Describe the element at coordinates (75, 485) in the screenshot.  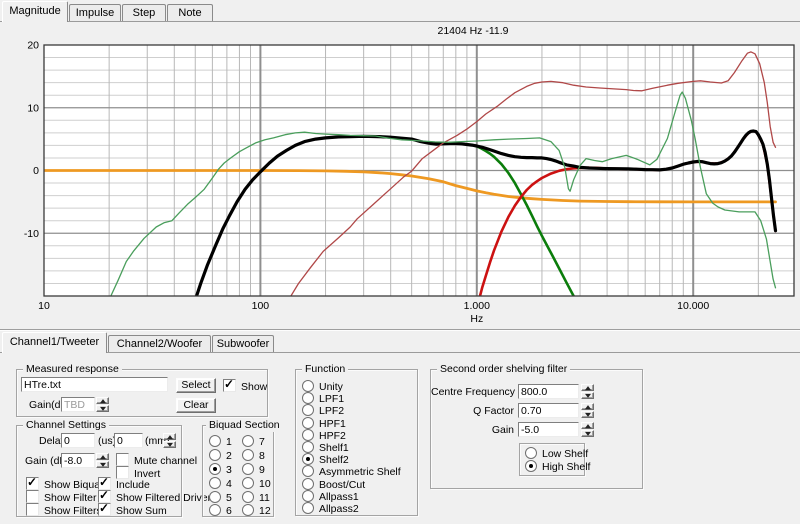
I see `show-biquad-label: Show Biquad` at that location.